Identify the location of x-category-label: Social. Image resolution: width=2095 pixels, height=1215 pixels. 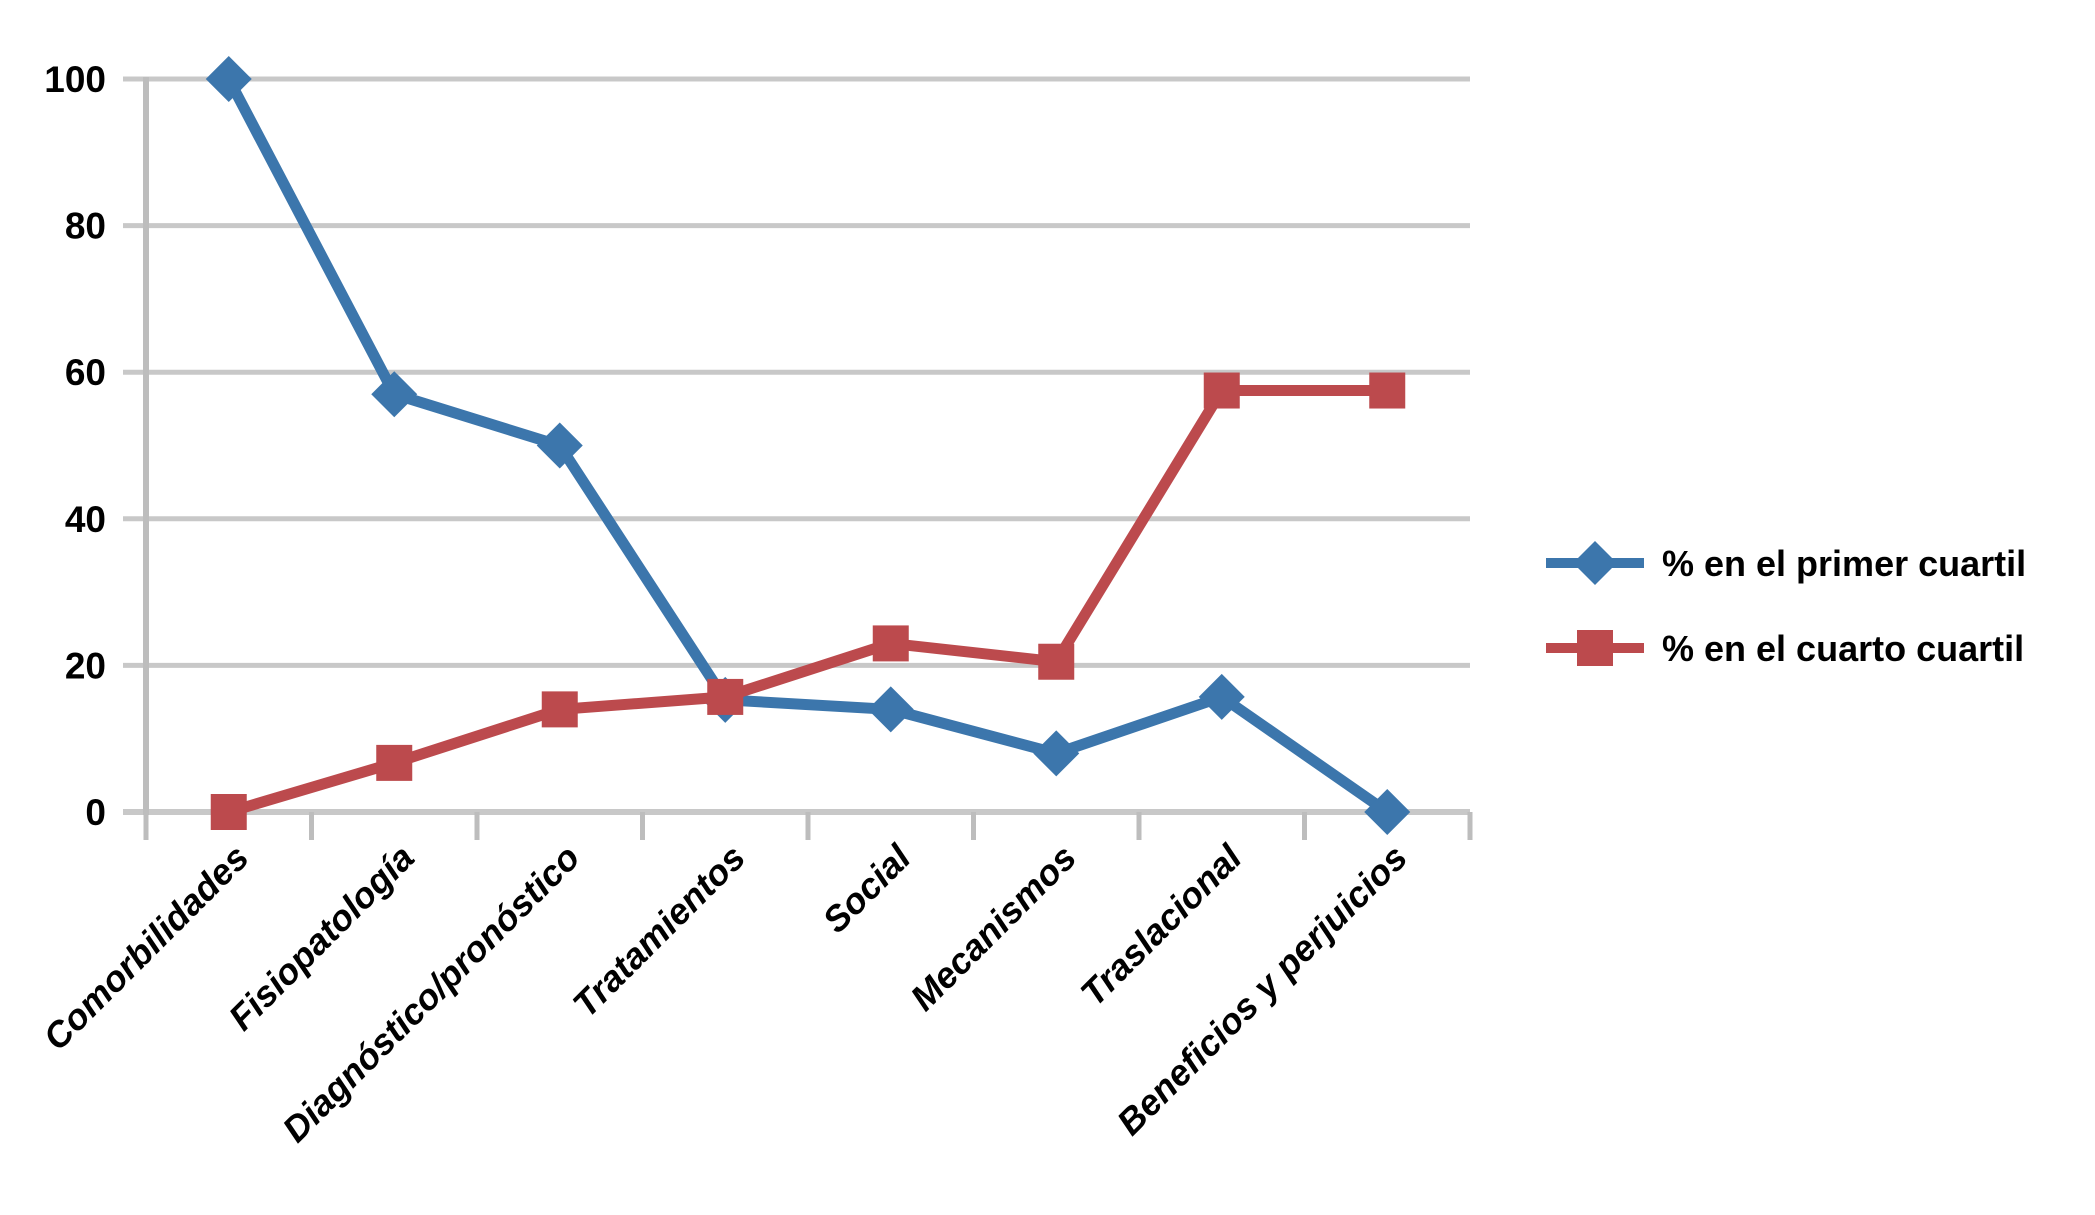
(866, 888).